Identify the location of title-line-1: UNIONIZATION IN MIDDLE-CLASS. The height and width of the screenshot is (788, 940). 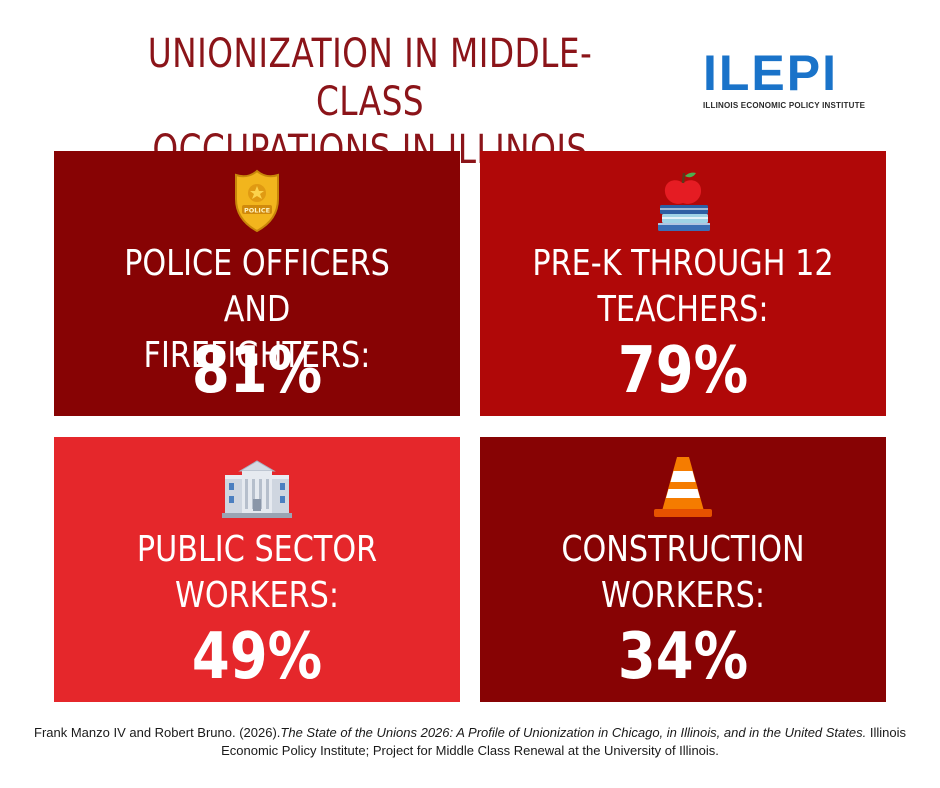
(370, 78).